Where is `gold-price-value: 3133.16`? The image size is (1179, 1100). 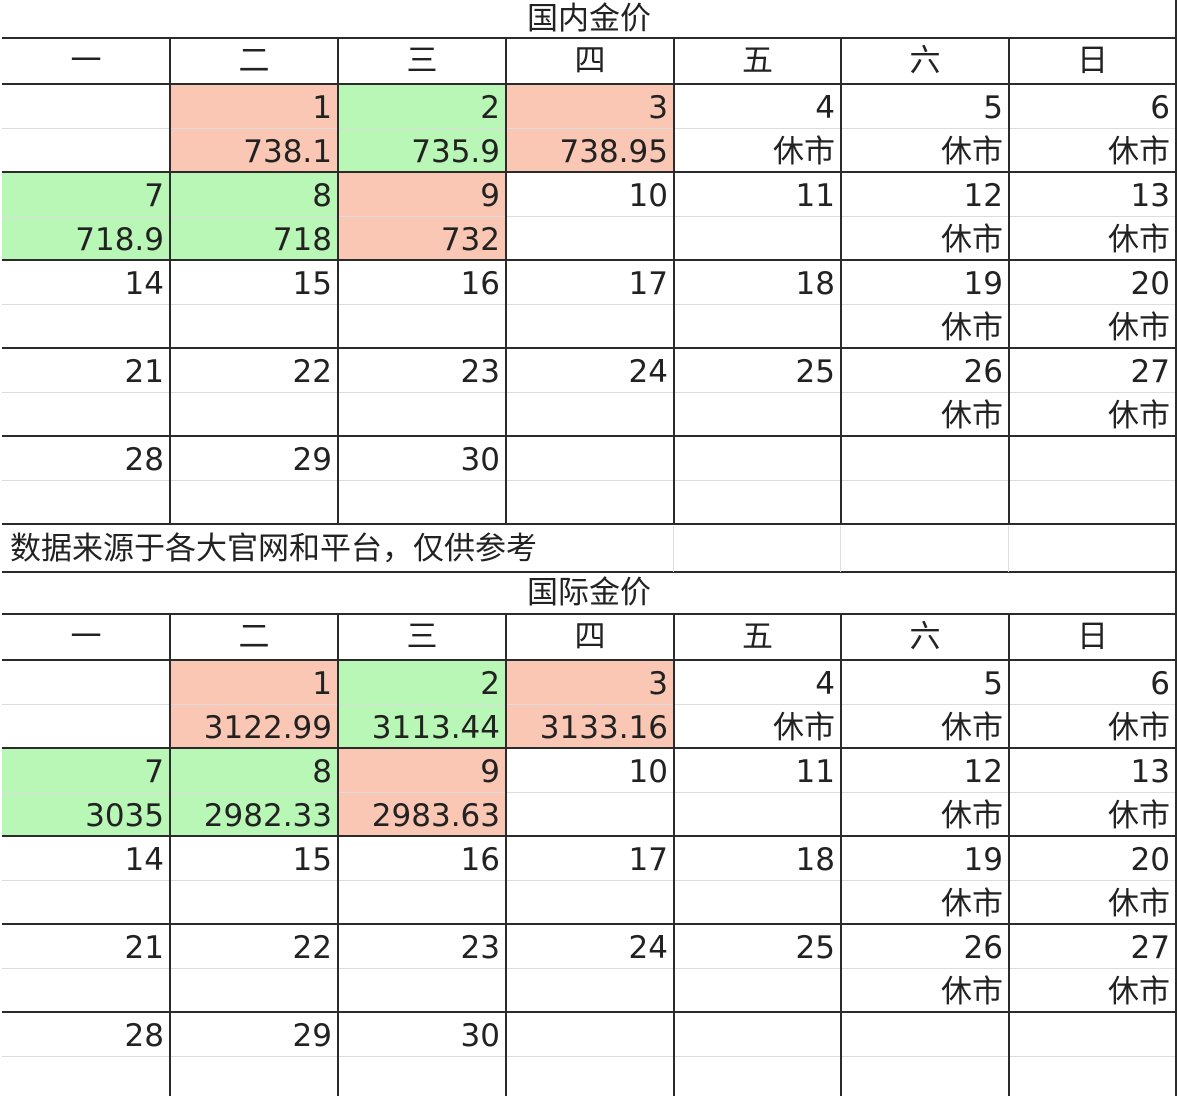
gold-price-value: 3133.16 is located at coordinates (603, 728).